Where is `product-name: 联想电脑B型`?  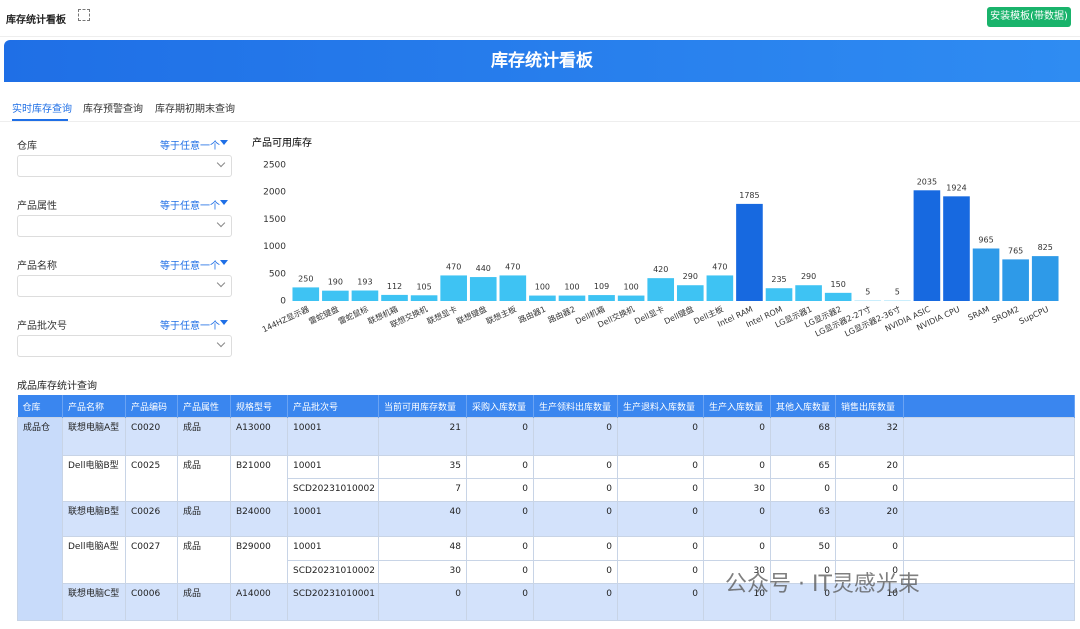
product-name: 联想电脑B型 is located at coordinates (94, 519).